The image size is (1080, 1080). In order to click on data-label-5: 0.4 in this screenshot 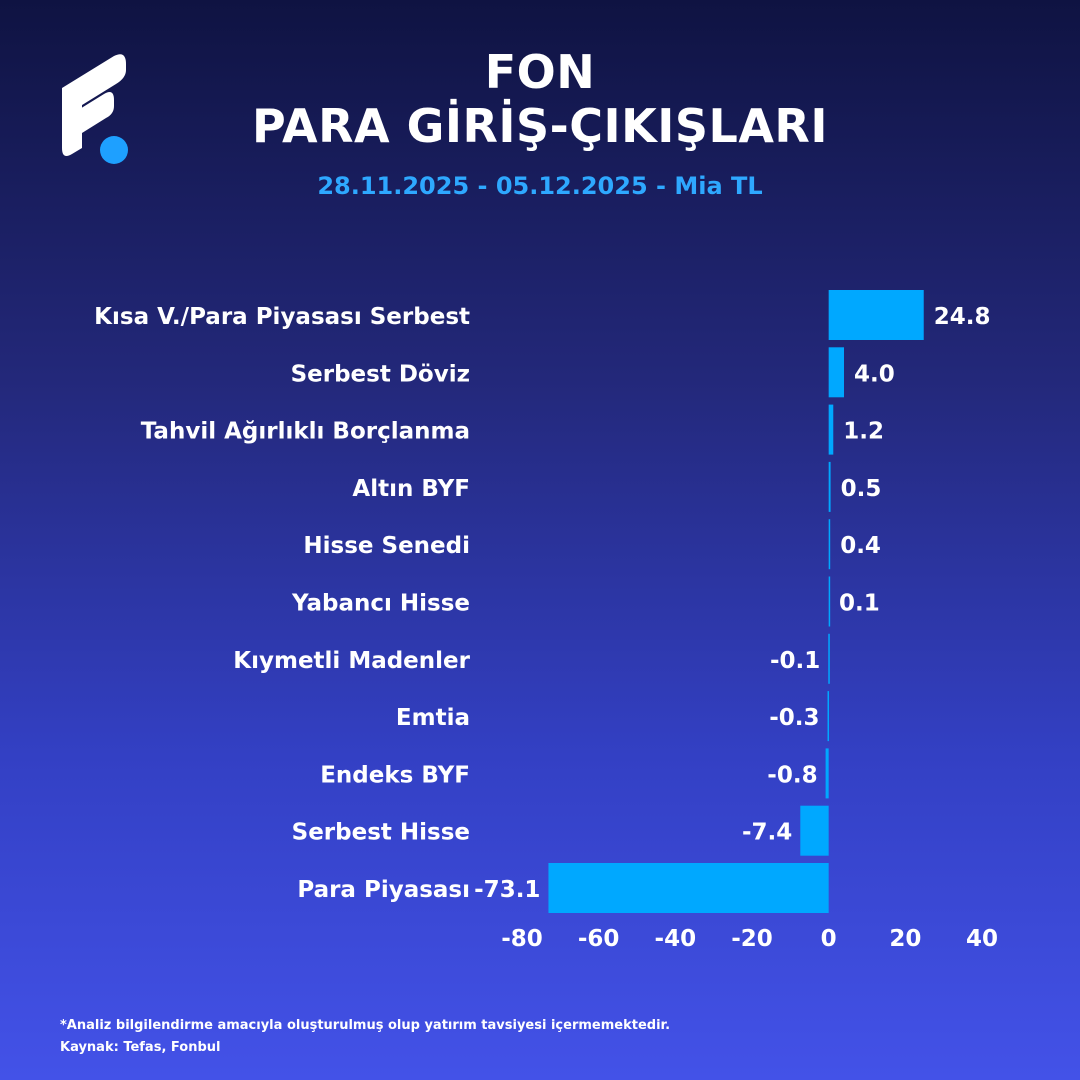, I will do `click(860, 546)`.